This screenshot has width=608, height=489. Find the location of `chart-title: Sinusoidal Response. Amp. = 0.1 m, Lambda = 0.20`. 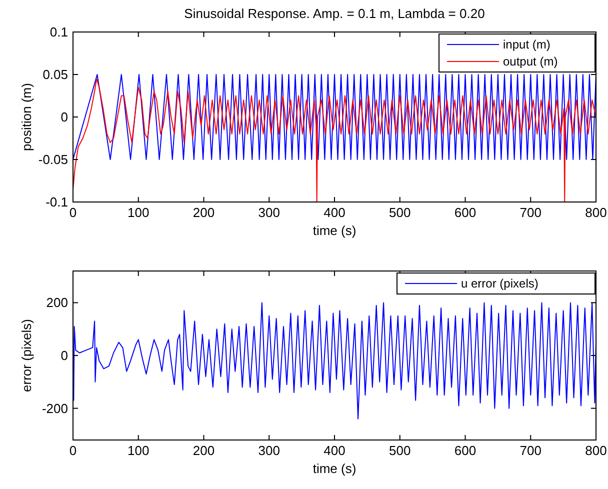

chart-title: Sinusoidal Response. Amp. = 0.1 m, Lambda = 0.20 is located at coordinates (334, 13).